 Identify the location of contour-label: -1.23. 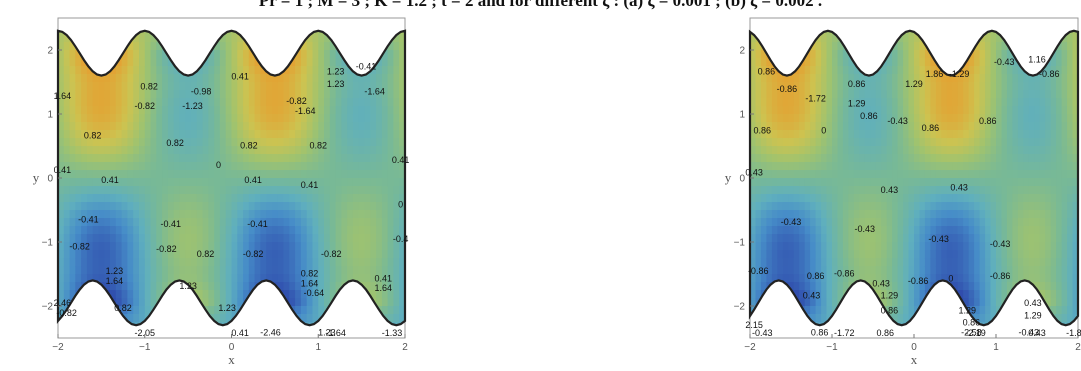
(192, 106).